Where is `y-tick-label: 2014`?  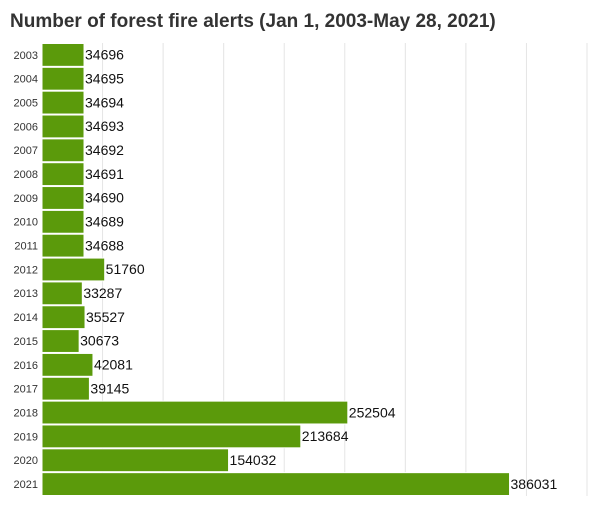 y-tick-label: 2014 is located at coordinates (26, 318).